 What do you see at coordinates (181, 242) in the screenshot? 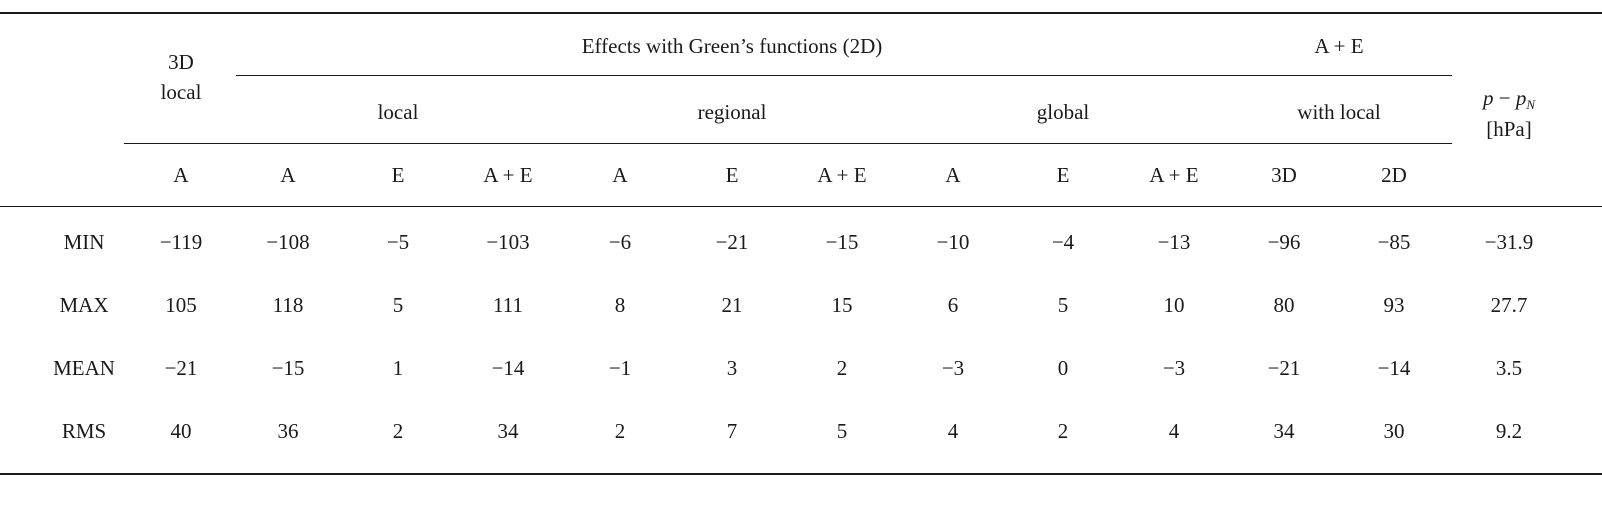
I see `table-cell: −119` at bounding box center [181, 242].